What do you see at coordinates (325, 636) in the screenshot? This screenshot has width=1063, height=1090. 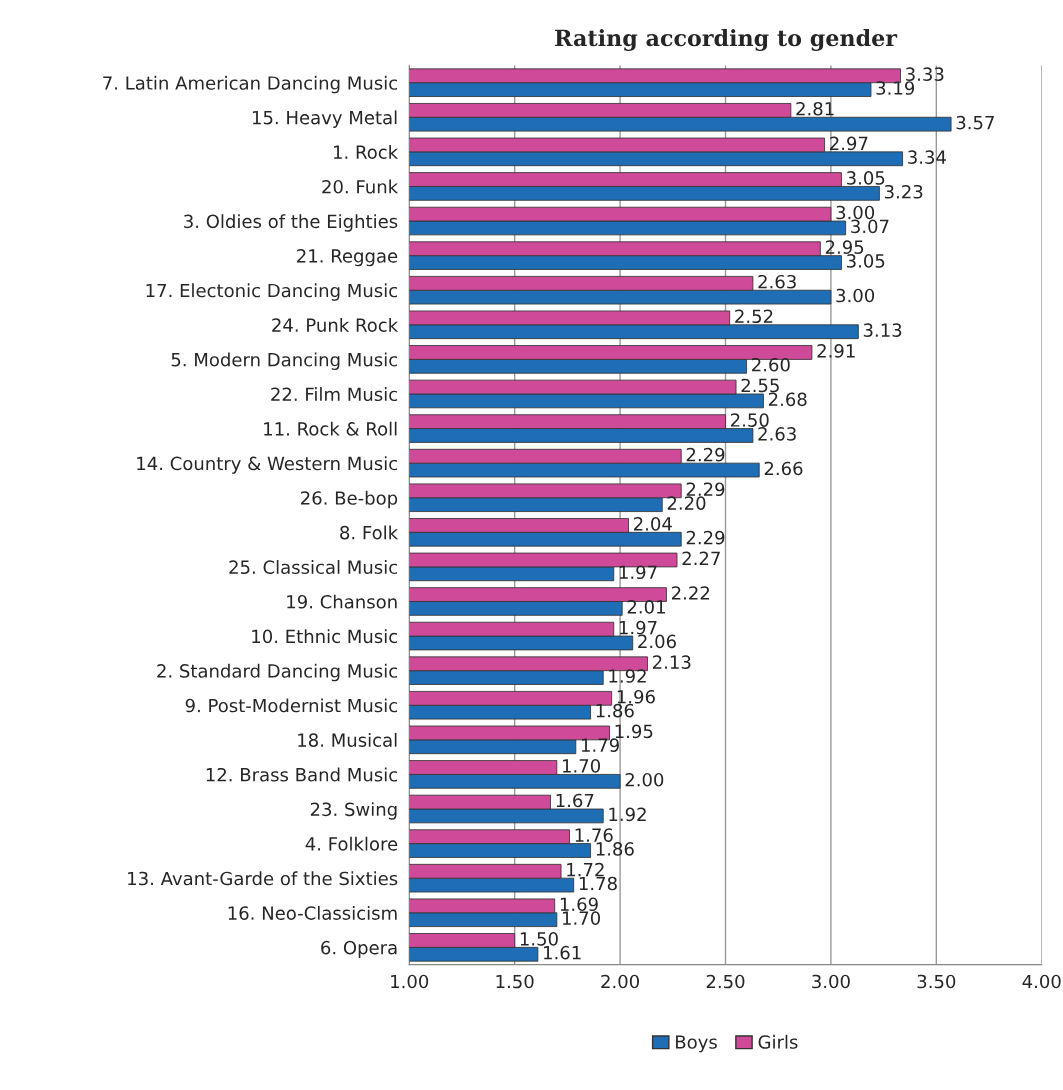 I see `y-tick-label: 10. Ethnic Music` at bounding box center [325, 636].